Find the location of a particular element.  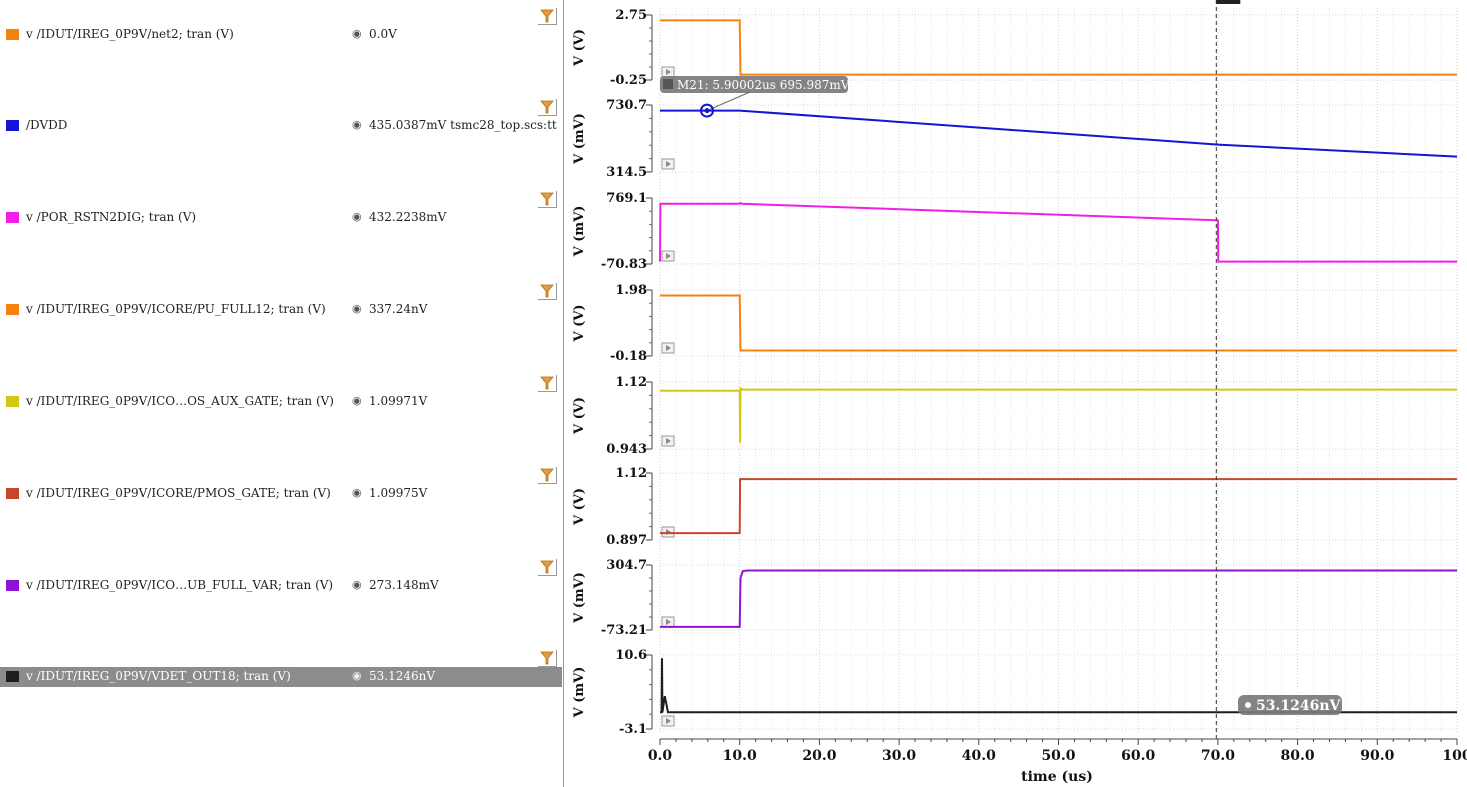

signal-value: 0.0V is located at coordinates (383, 34).